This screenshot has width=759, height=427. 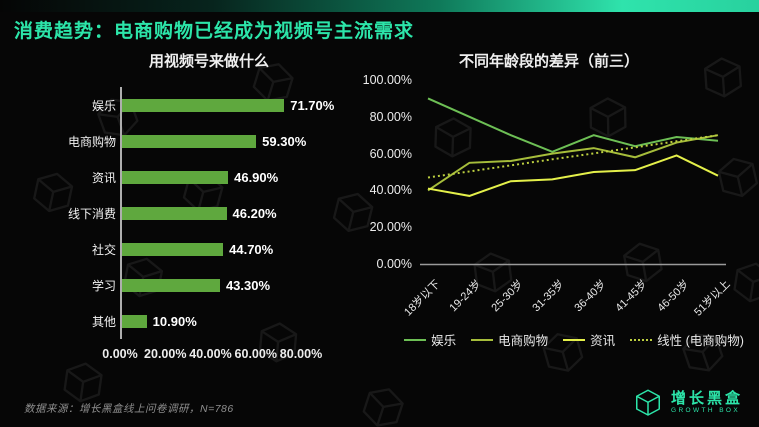 I want to click on bar-category-label: 资讯, so click(x=103, y=177).